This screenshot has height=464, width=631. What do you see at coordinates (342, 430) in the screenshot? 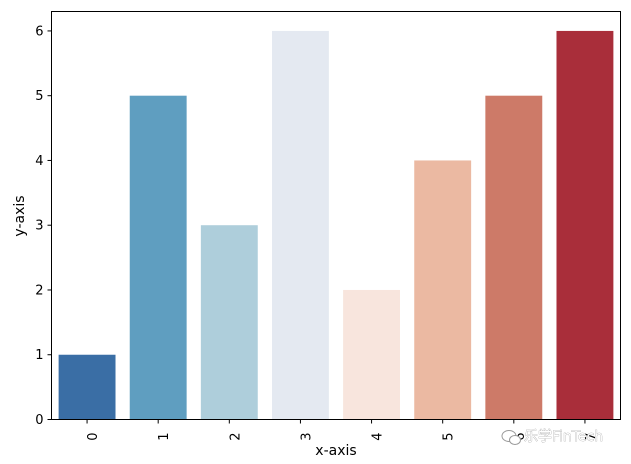
I see `x-ticks-group: 0 1 2 3 4 5 6 7` at bounding box center [342, 430].